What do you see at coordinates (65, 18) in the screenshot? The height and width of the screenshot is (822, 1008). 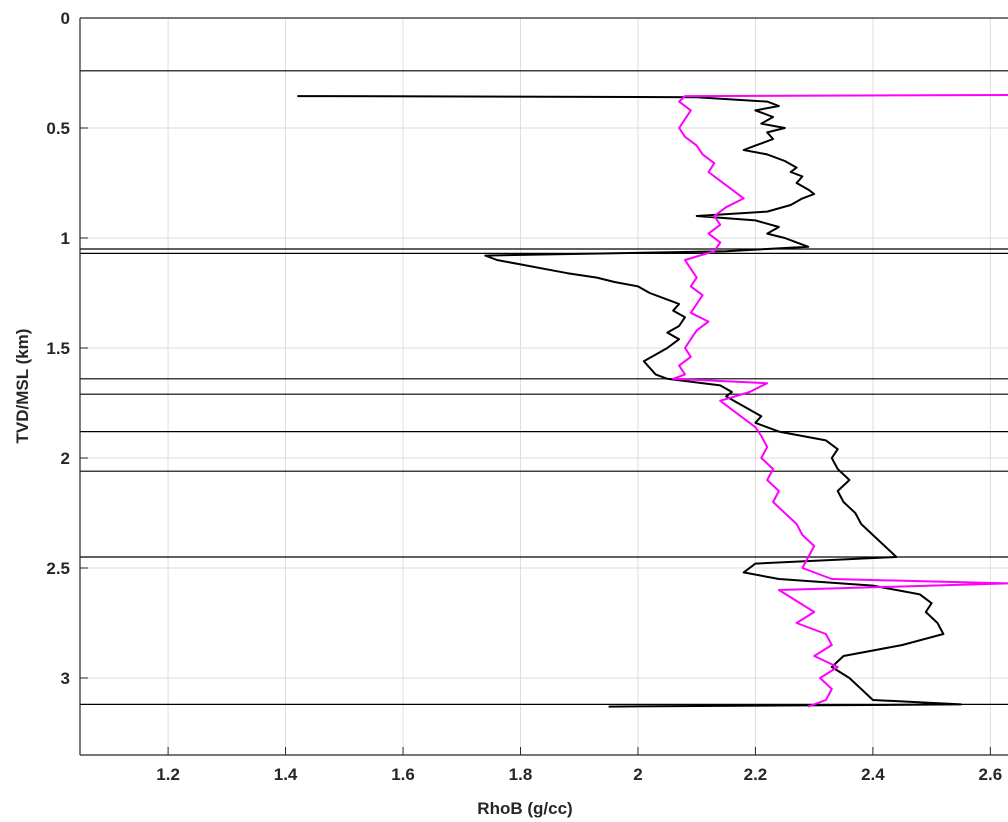 I see `y-tick-label: 0` at bounding box center [65, 18].